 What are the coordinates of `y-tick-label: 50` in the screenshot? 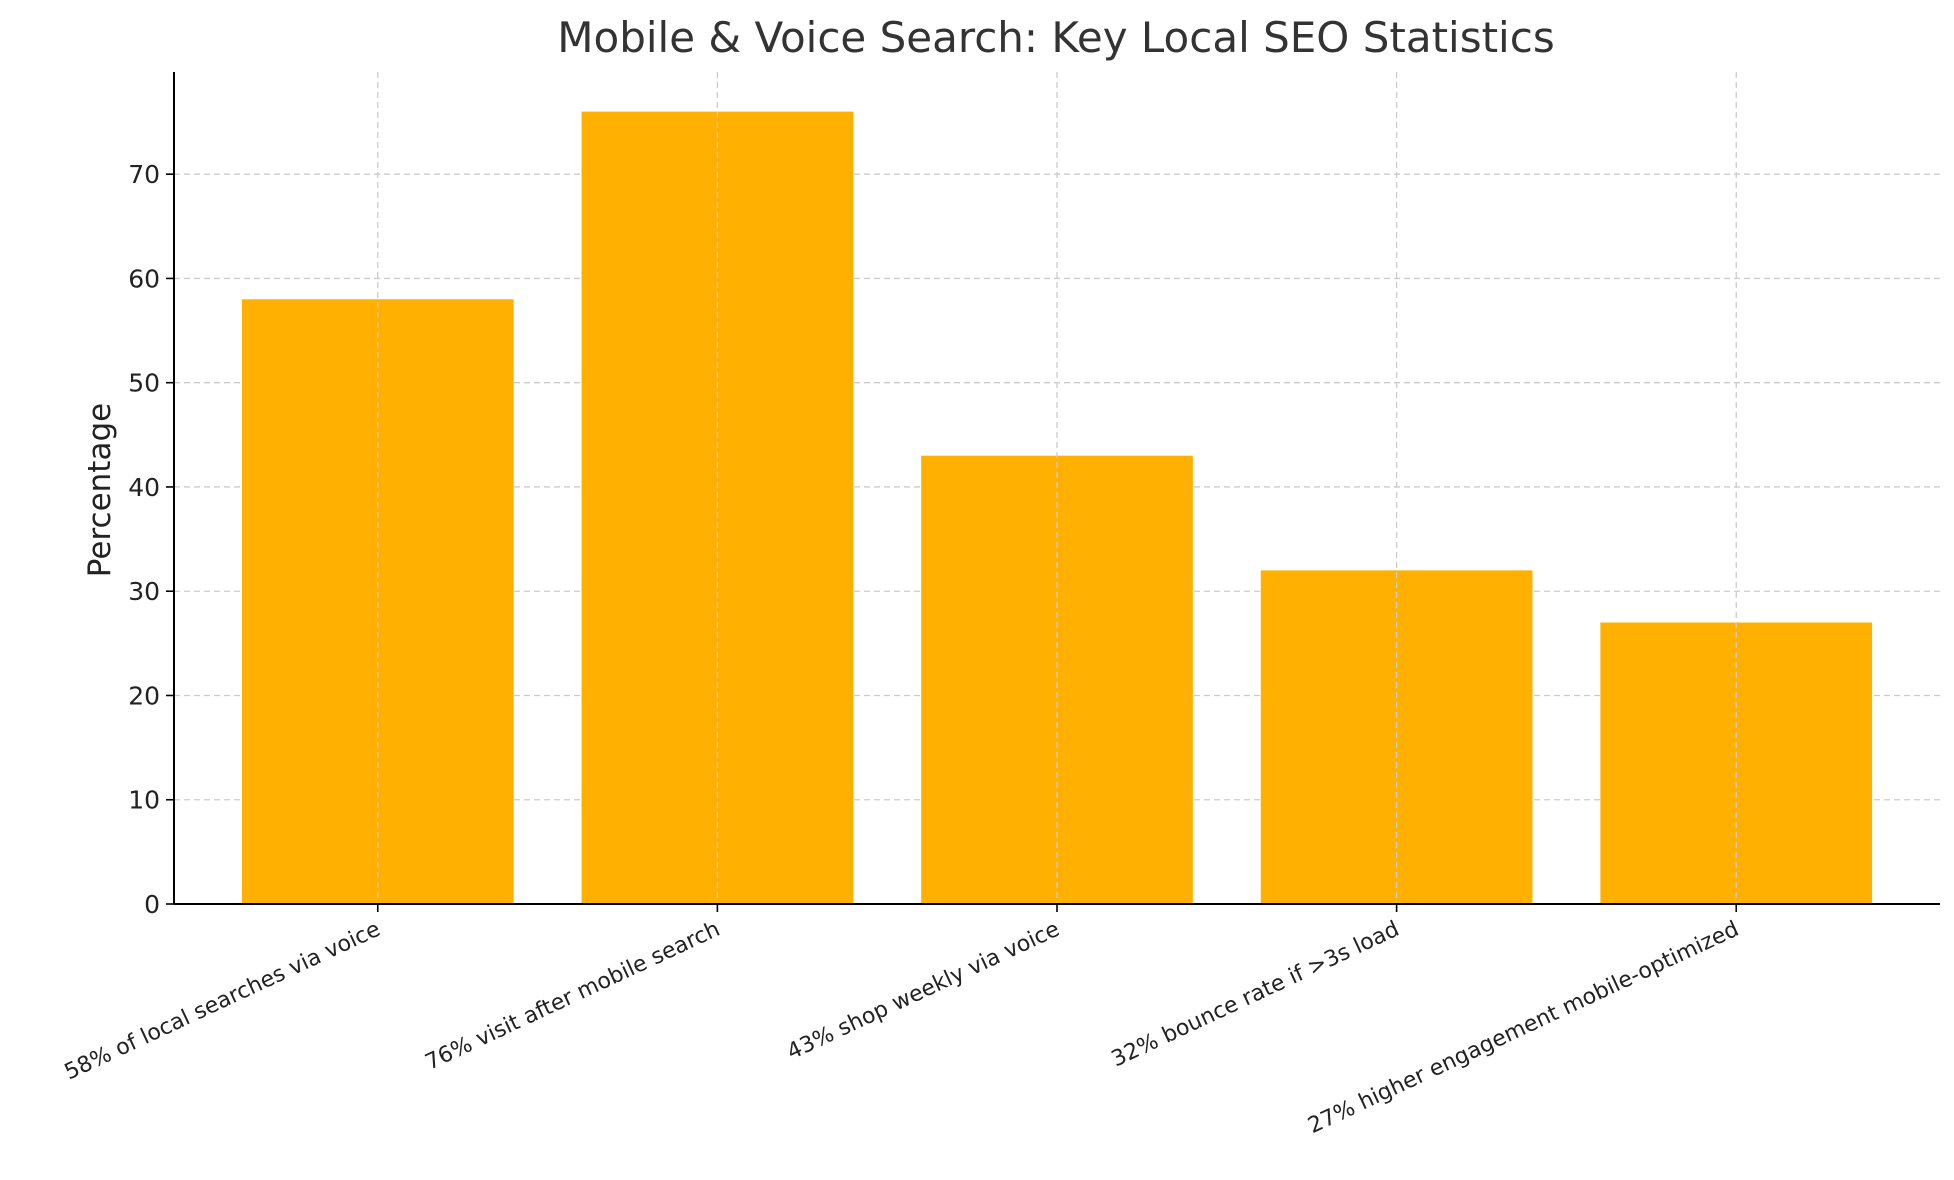 It's located at (144, 383).